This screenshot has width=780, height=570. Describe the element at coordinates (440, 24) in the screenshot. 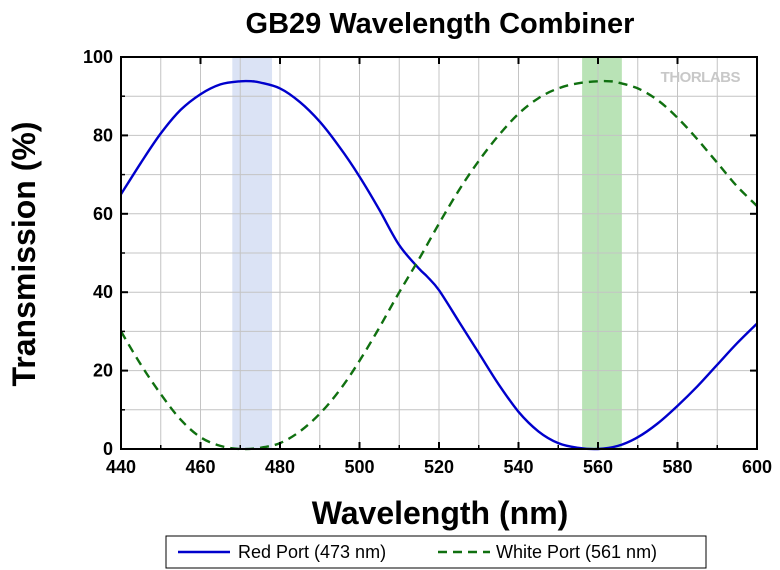

I see `chart-title: GB29 Wavelength Combiner` at that location.